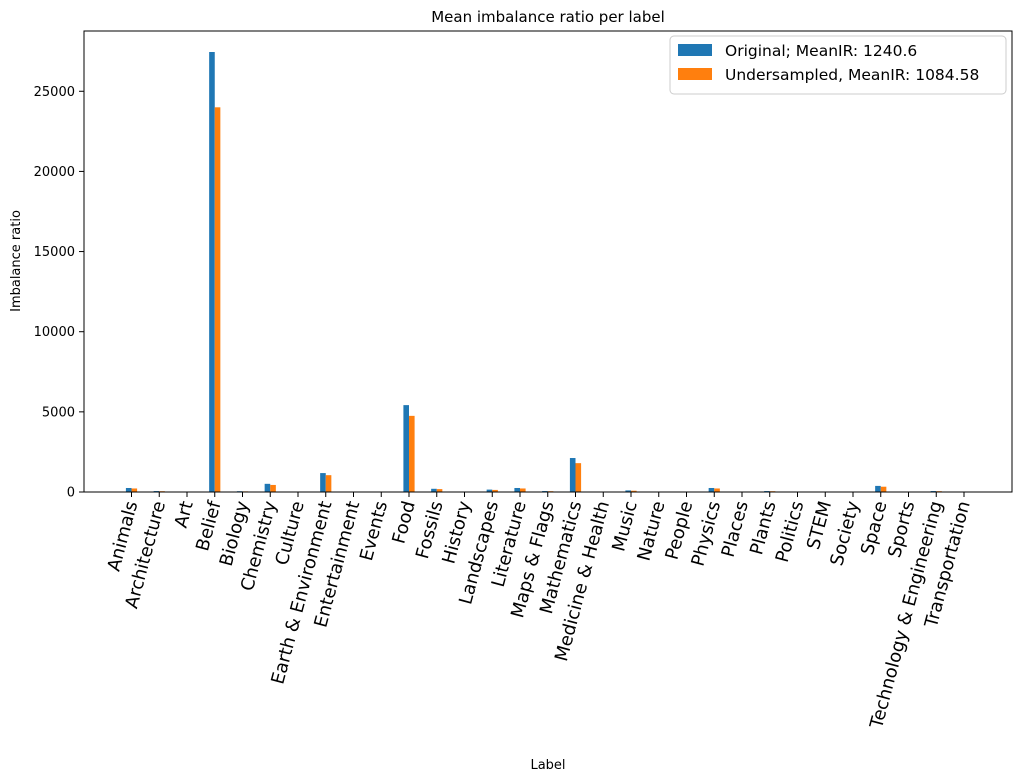 The height and width of the screenshot is (781, 1023). Describe the element at coordinates (184, 514) in the screenshot. I see `x-tick-label: Art` at that location.